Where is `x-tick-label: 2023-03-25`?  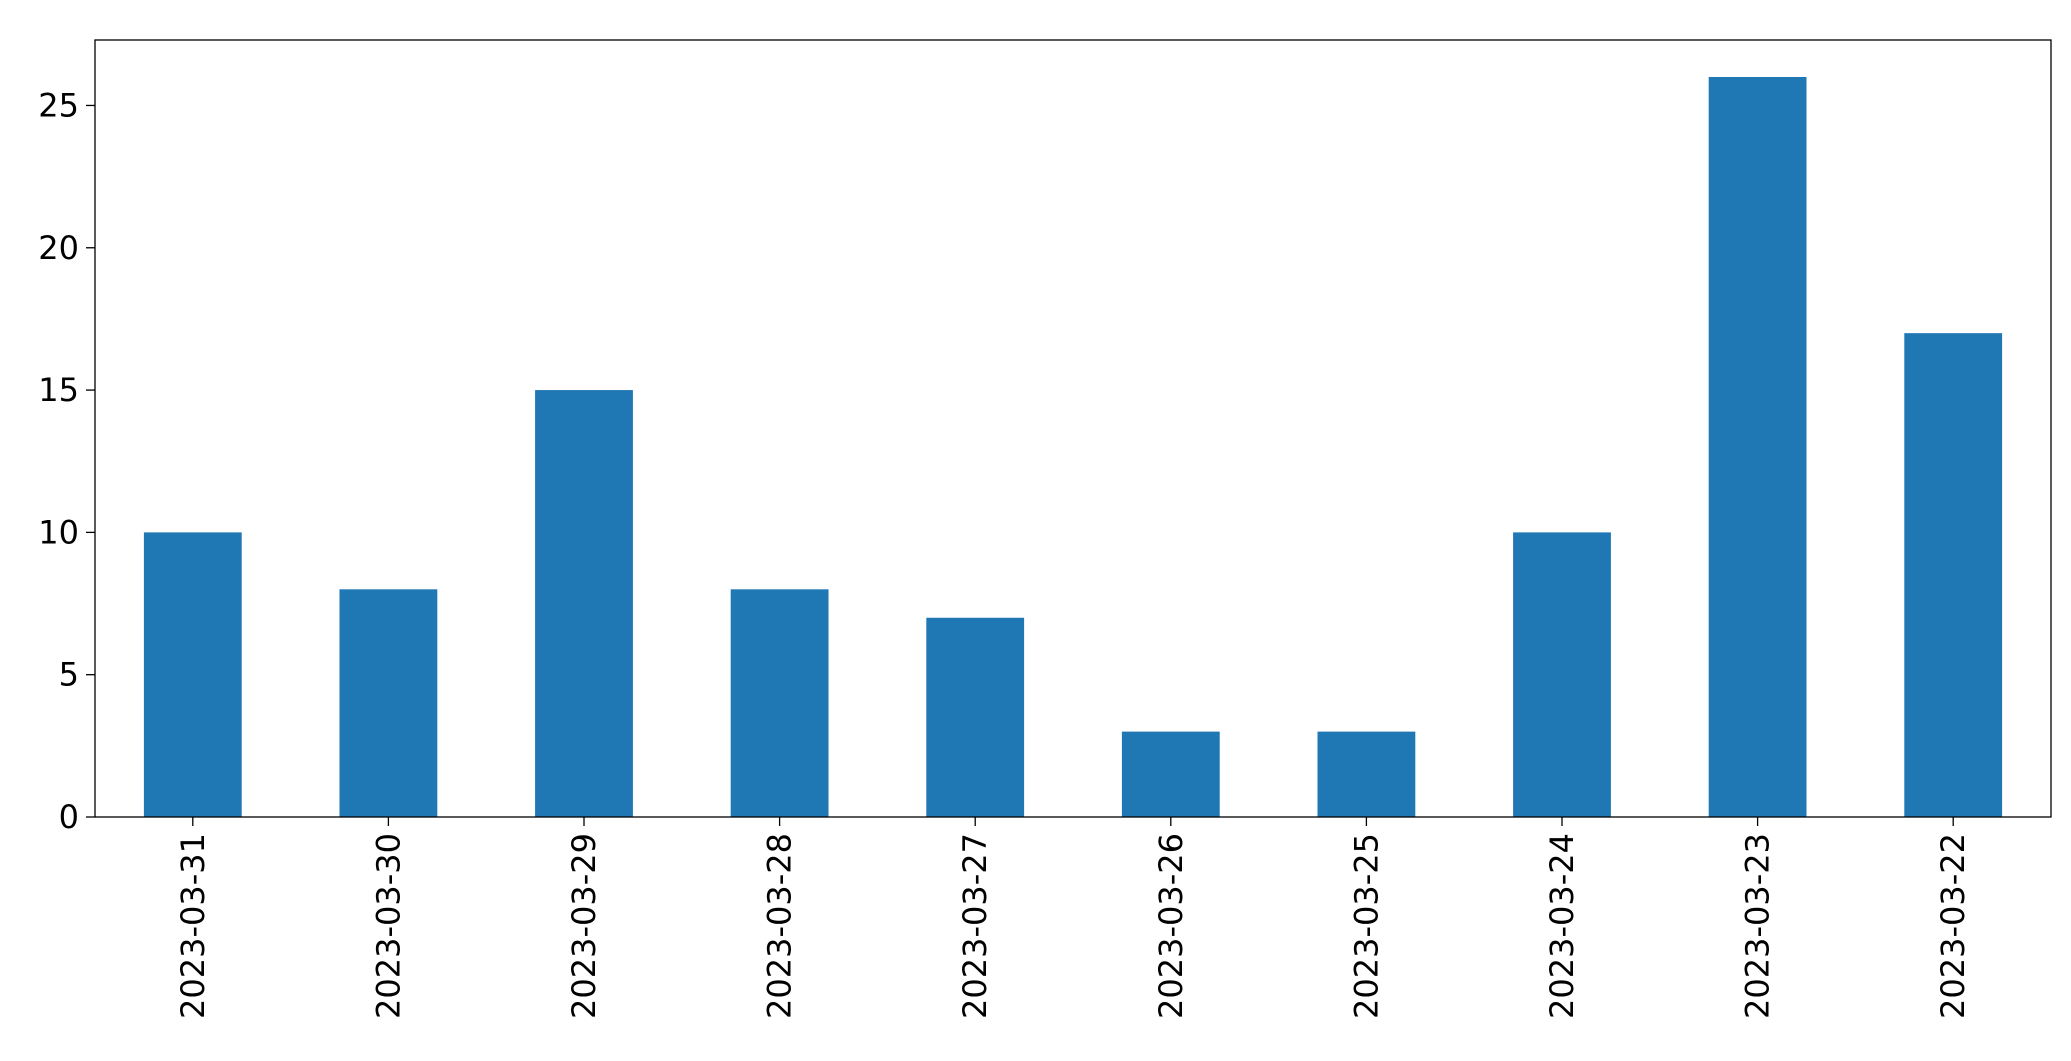
x-tick-label: 2023-03-25 is located at coordinates (1366, 926).